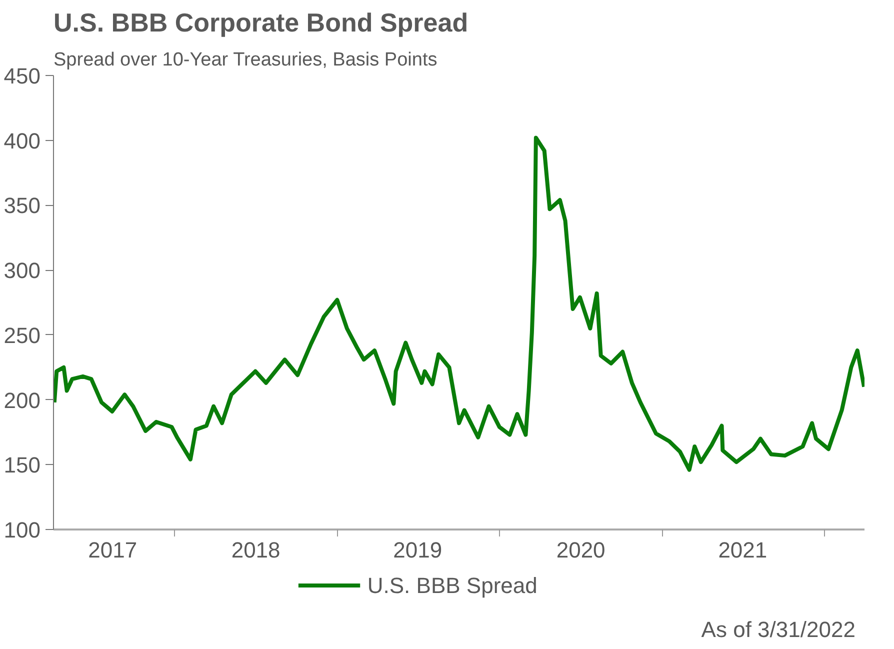 The height and width of the screenshot is (649, 894). Describe the element at coordinates (452, 585) in the screenshot. I see `legend-label: U.S. BBB Spread` at that location.